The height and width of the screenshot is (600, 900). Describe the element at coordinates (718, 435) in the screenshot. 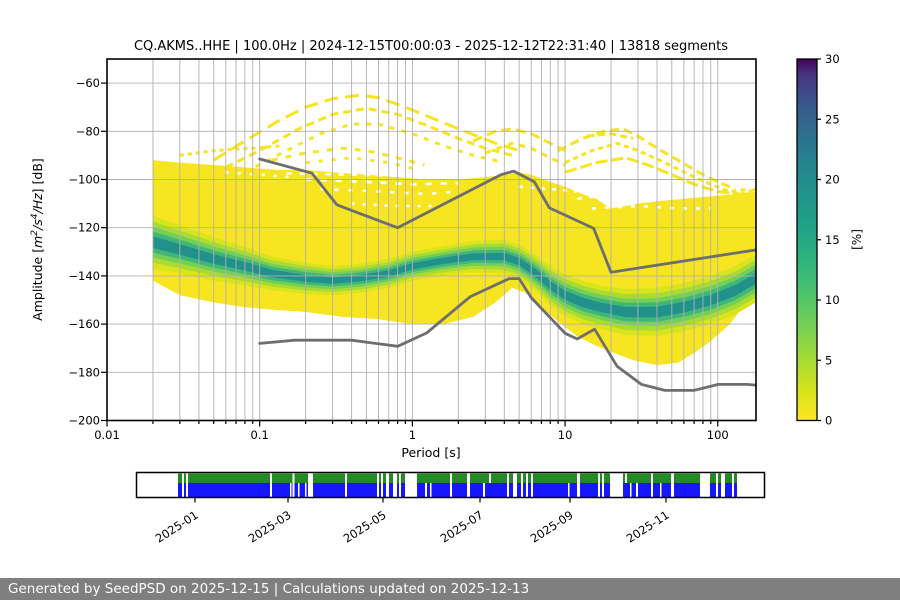

I see `x-tick-label: 100` at that location.